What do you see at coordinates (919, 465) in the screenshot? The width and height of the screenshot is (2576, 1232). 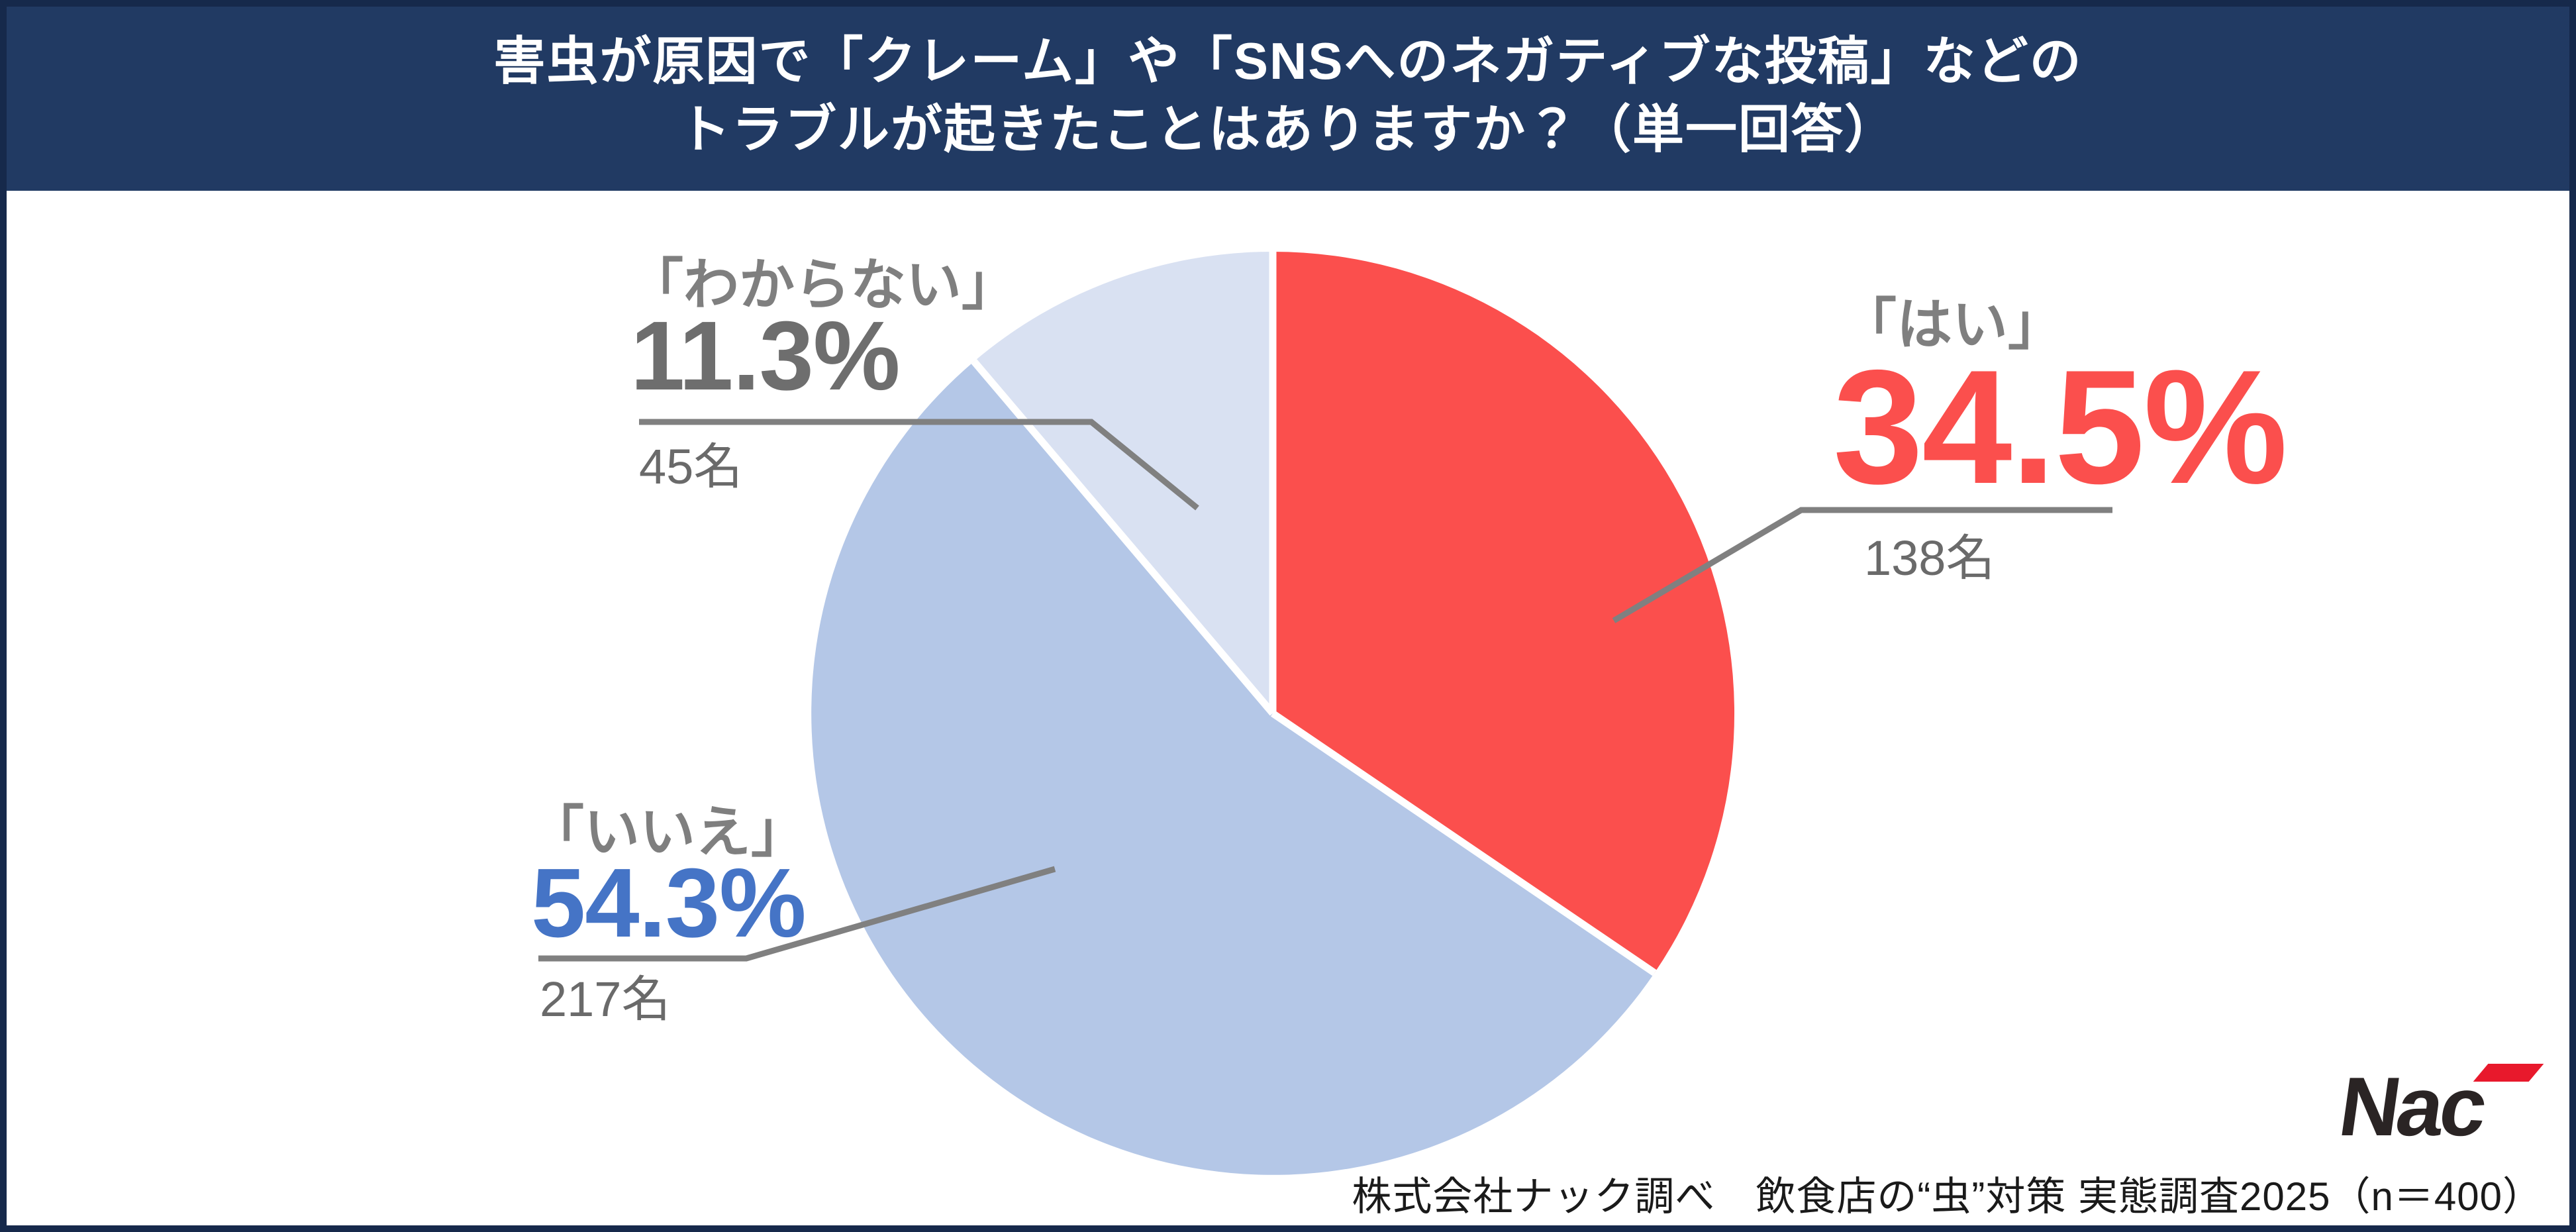 I see `leader-line-wakaranai` at bounding box center [919, 465].